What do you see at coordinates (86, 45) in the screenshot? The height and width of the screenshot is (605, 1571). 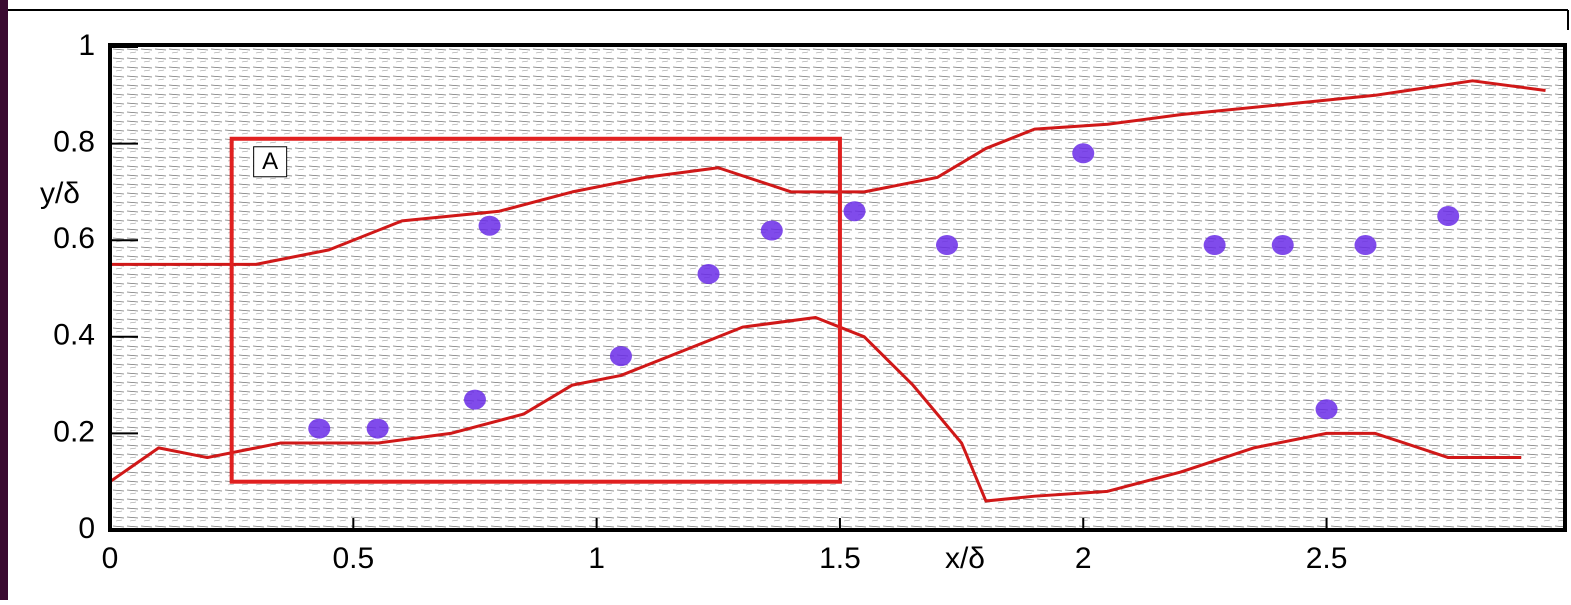 I see `y-tick-label: 1` at bounding box center [86, 45].